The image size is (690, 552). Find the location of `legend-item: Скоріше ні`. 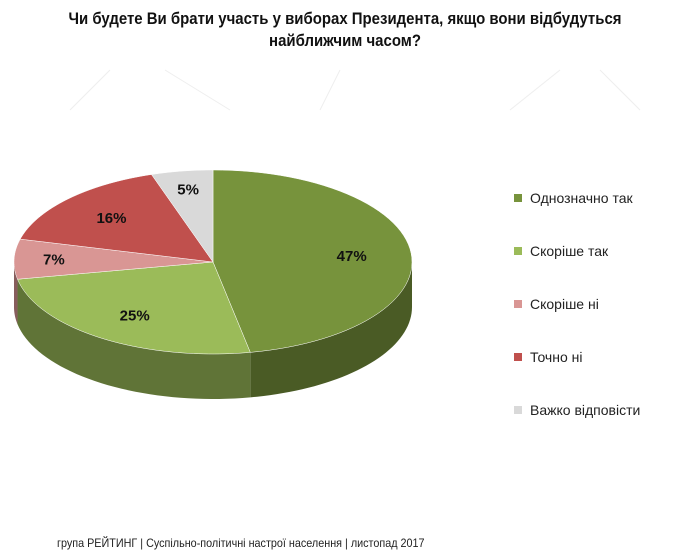

legend-item: Скоріше ні is located at coordinates (556, 304).